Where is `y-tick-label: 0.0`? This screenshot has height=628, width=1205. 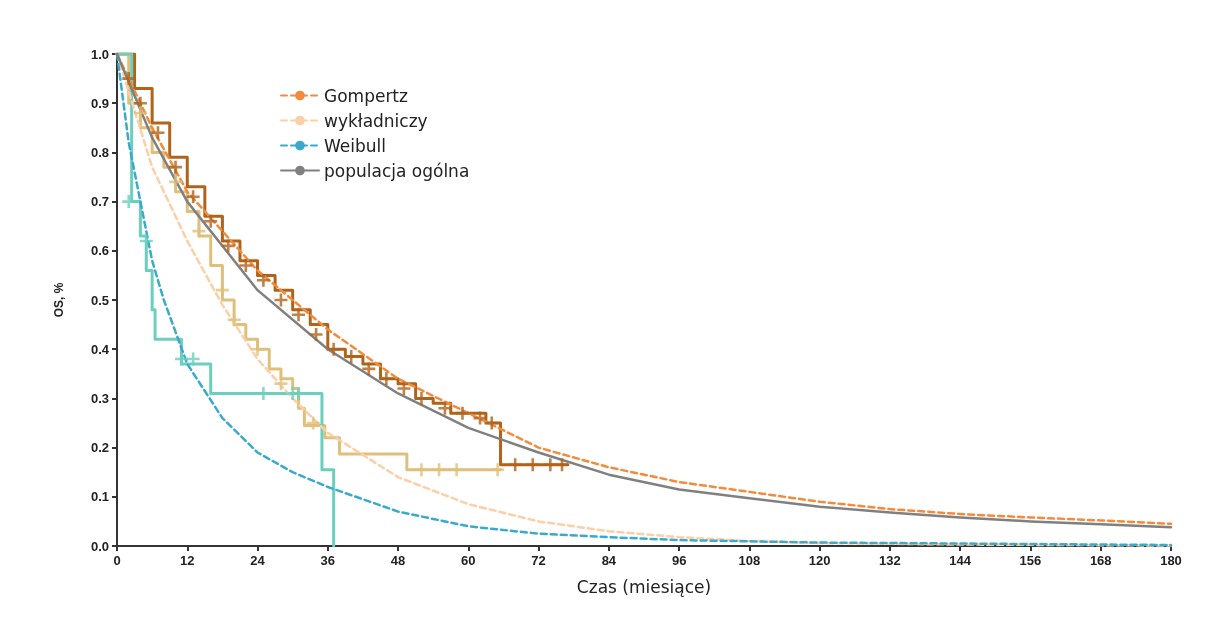
y-tick-label: 0.0 is located at coordinates (99, 546).